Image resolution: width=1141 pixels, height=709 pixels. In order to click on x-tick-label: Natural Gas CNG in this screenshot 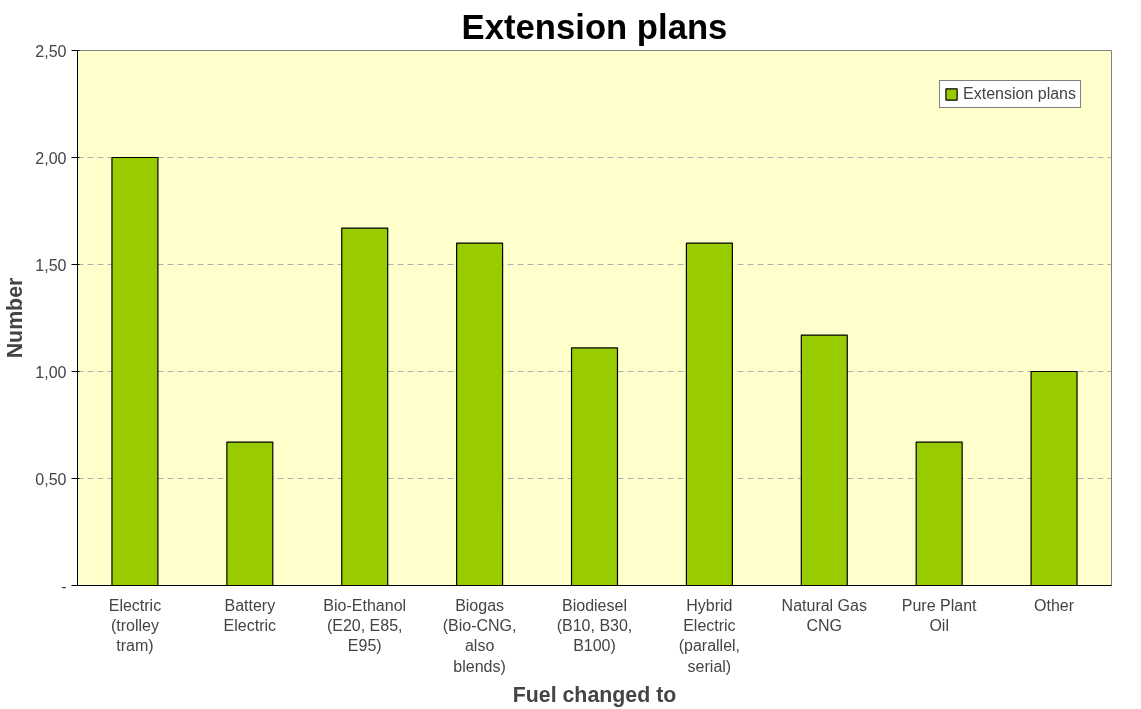, I will do `click(824, 615)`.